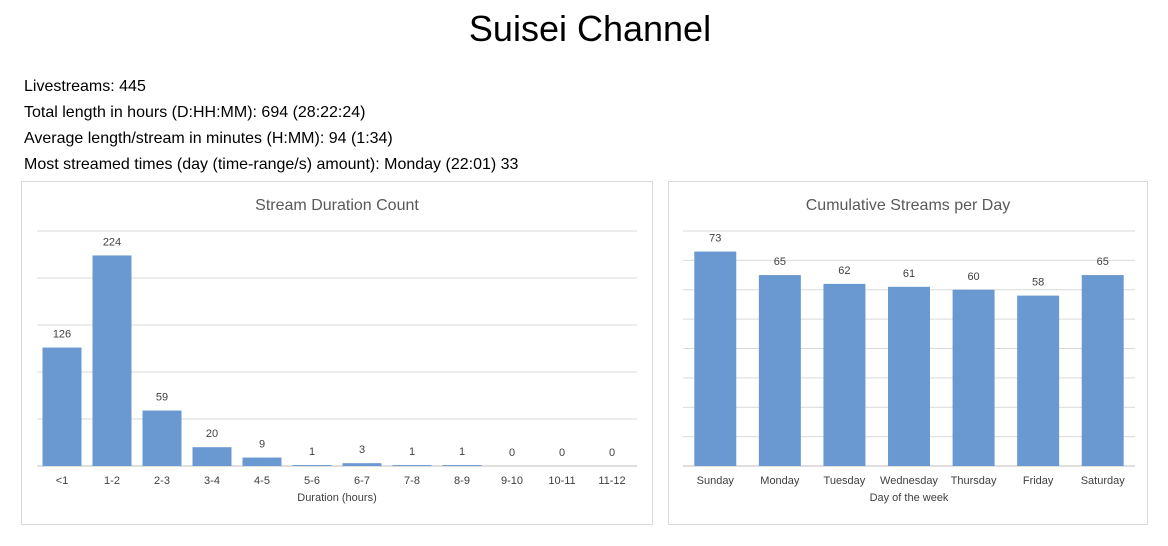 The width and height of the screenshot is (1168, 546). What do you see at coordinates (909, 376) in the screenshot?
I see `bar-wednesday` at bounding box center [909, 376].